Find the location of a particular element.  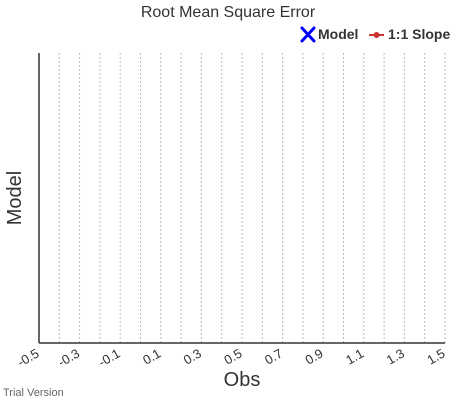

cross-marker-icon is located at coordinates (308, 34).